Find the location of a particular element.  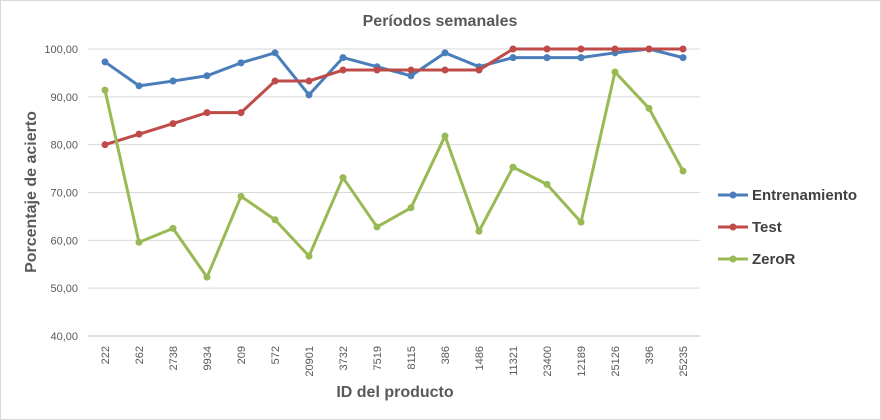

x-tick-label: 396 is located at coordinates (650, 355).